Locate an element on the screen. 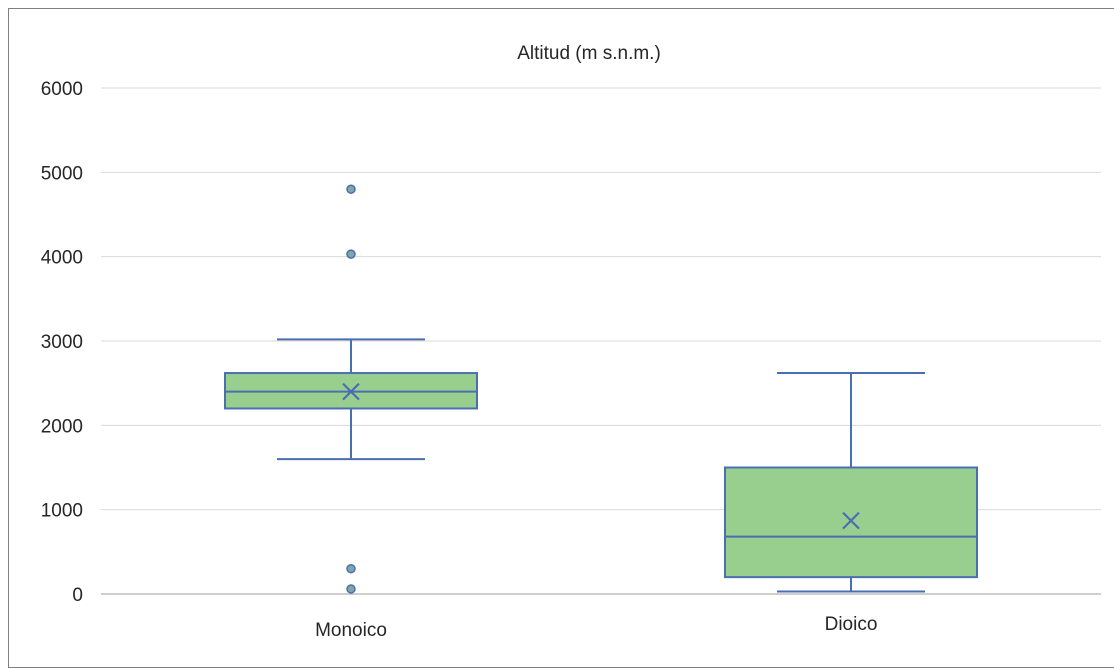 The width and height of the screenshot is (1114, 668). iqr-box is located at coordinates (851, 522).